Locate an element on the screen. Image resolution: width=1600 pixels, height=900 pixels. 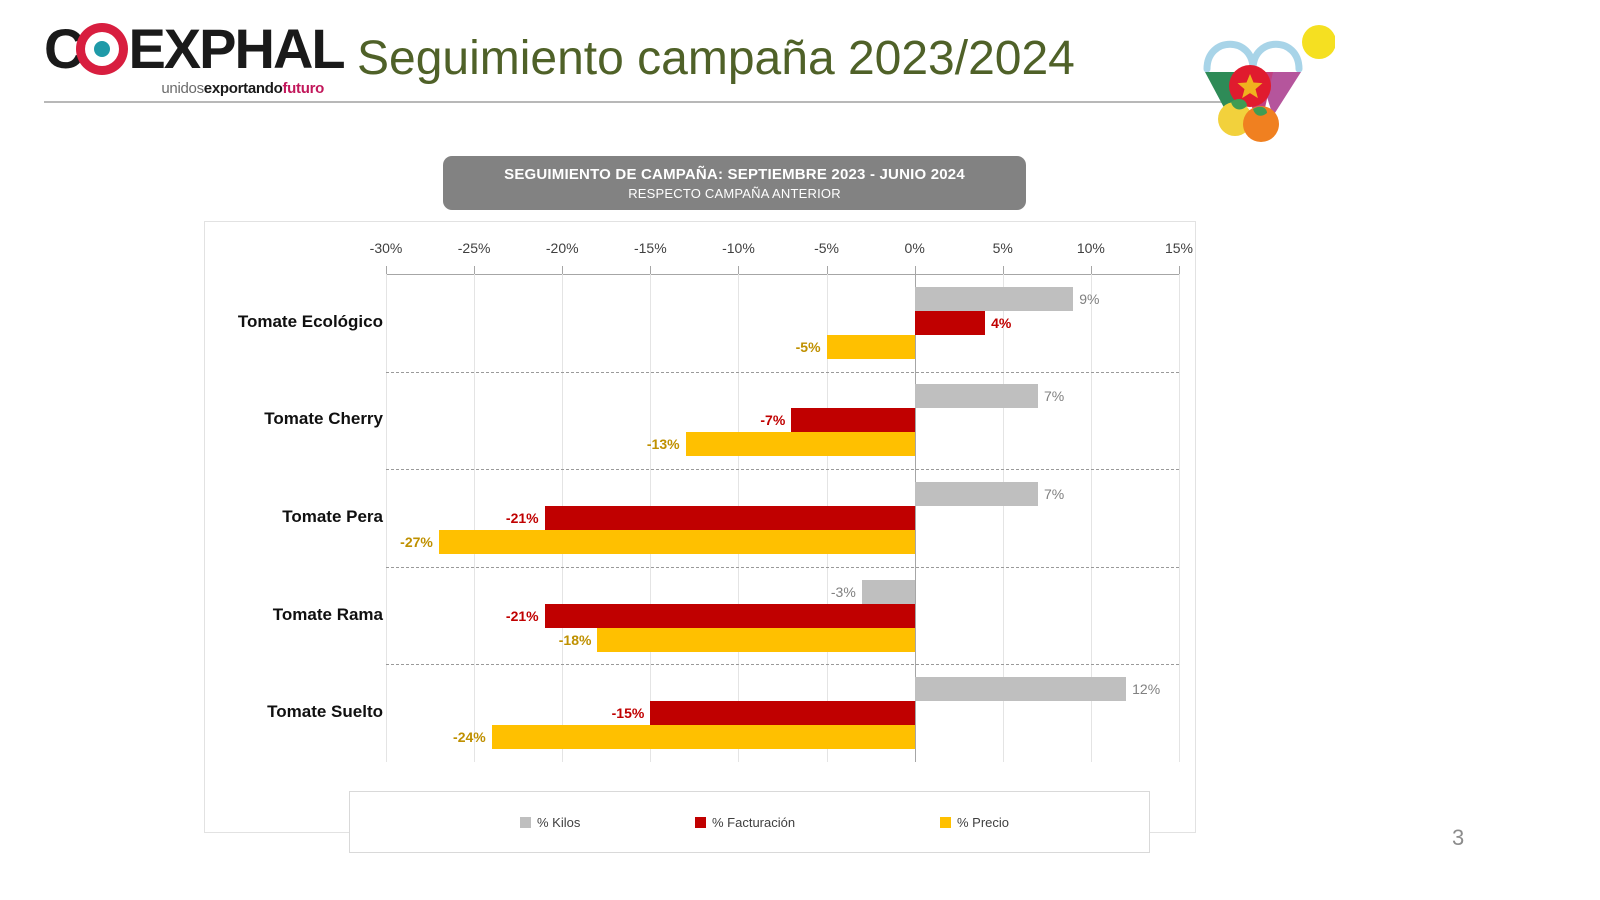
bar-value-label: -15% is located at coordinates (628, 713).